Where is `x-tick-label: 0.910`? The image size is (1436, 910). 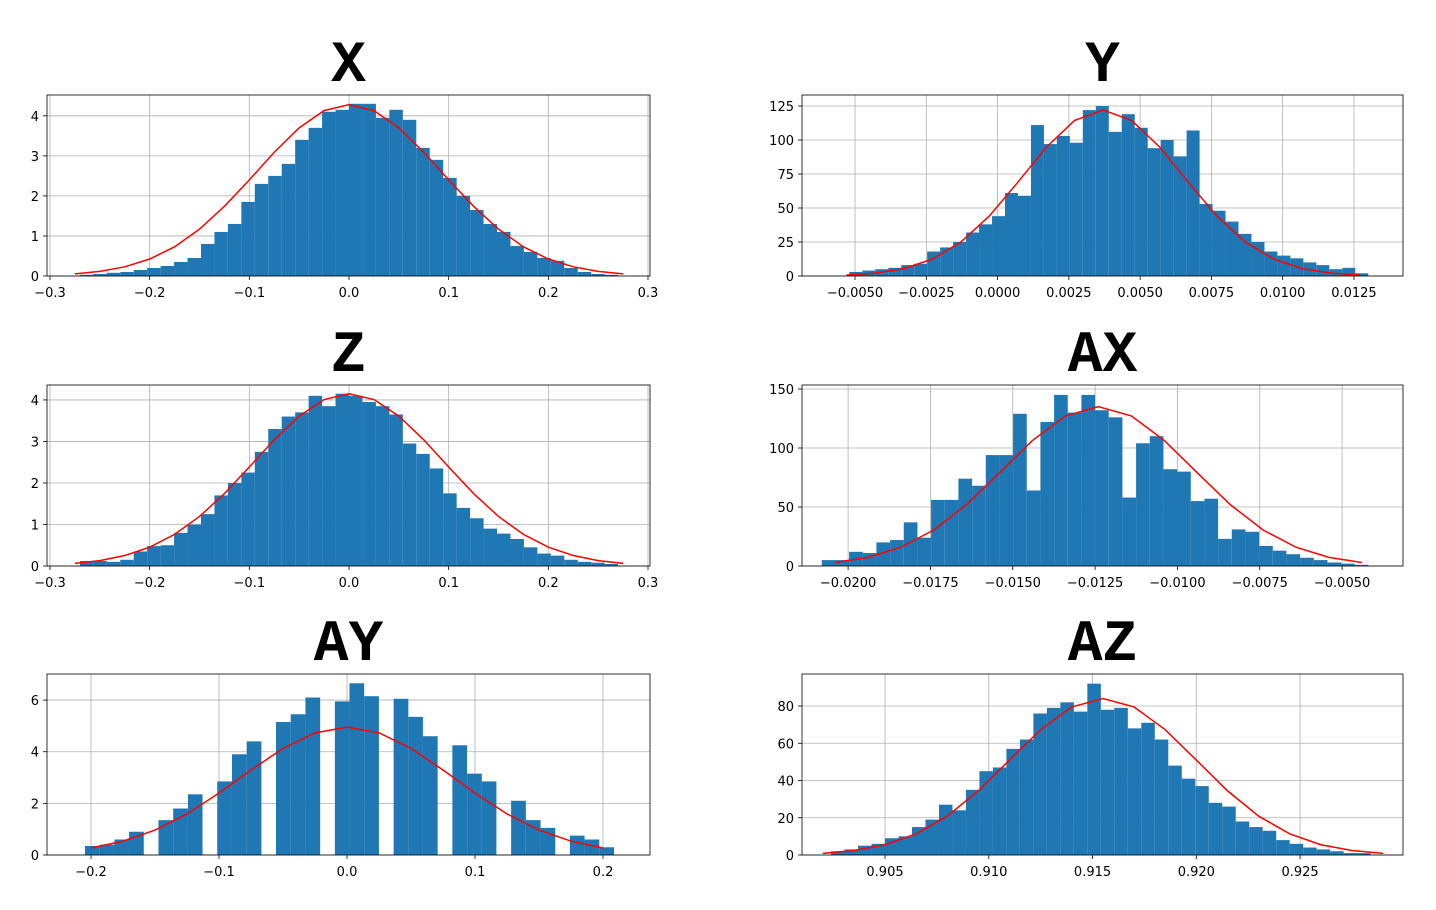
x-tick-label: 0.910 is located at coordinates (988, 872).